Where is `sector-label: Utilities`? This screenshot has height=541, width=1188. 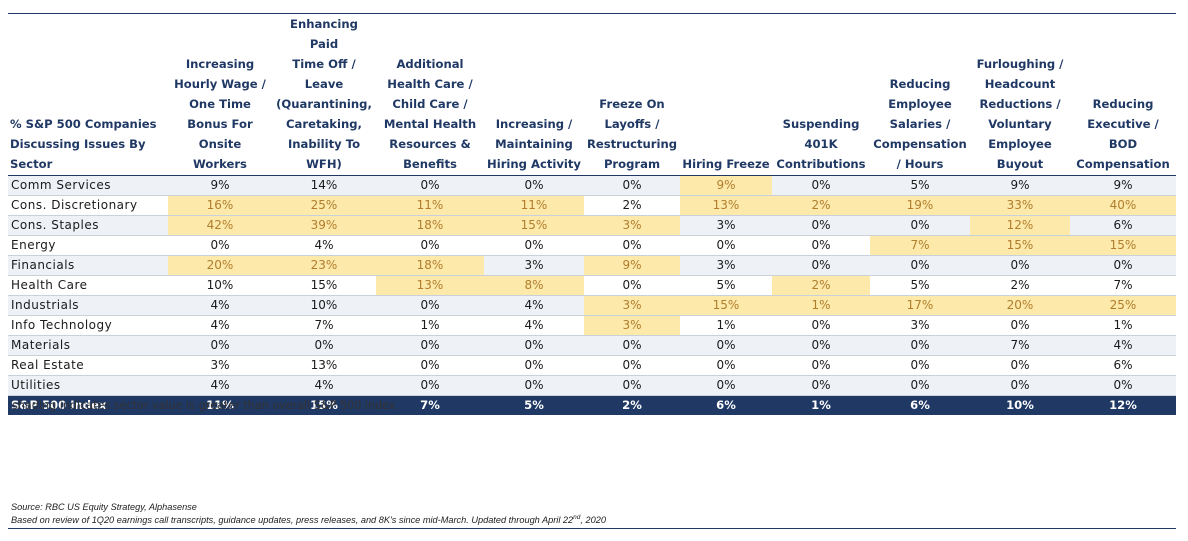
sector-label: Utilities is located at coordinates (88, 385).